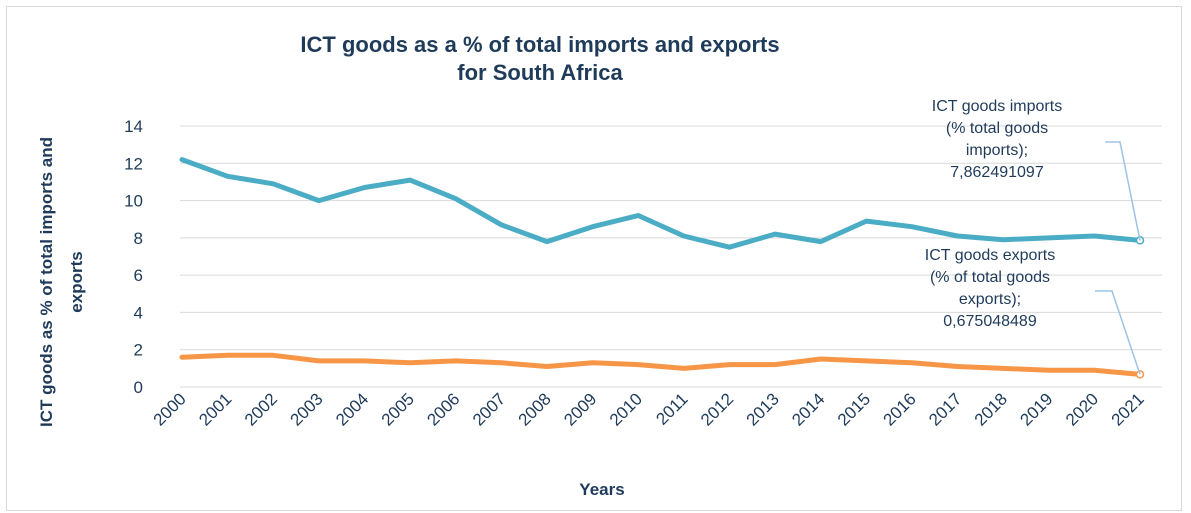  I want to click on y-tick-label-10: 10, so click(133, 201).